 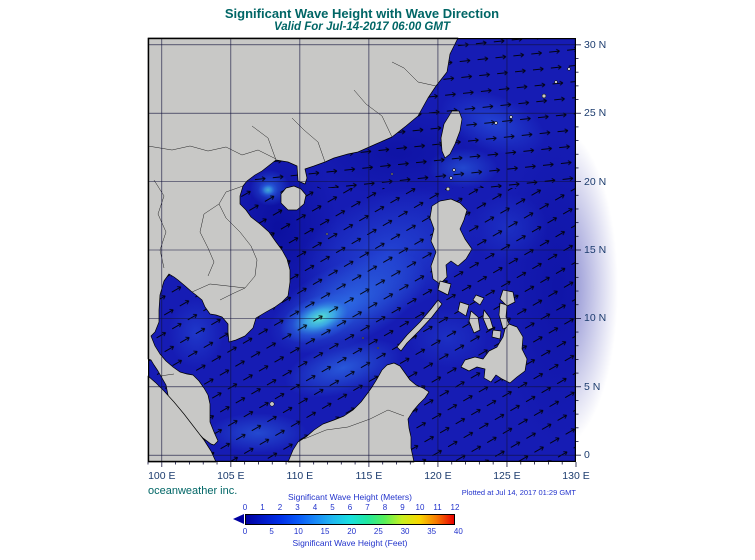 What do you see at coordinates (193, 491) in the screenshot?
I see `credit-text: oceanweather inc.` at bounding box center [193, 491].